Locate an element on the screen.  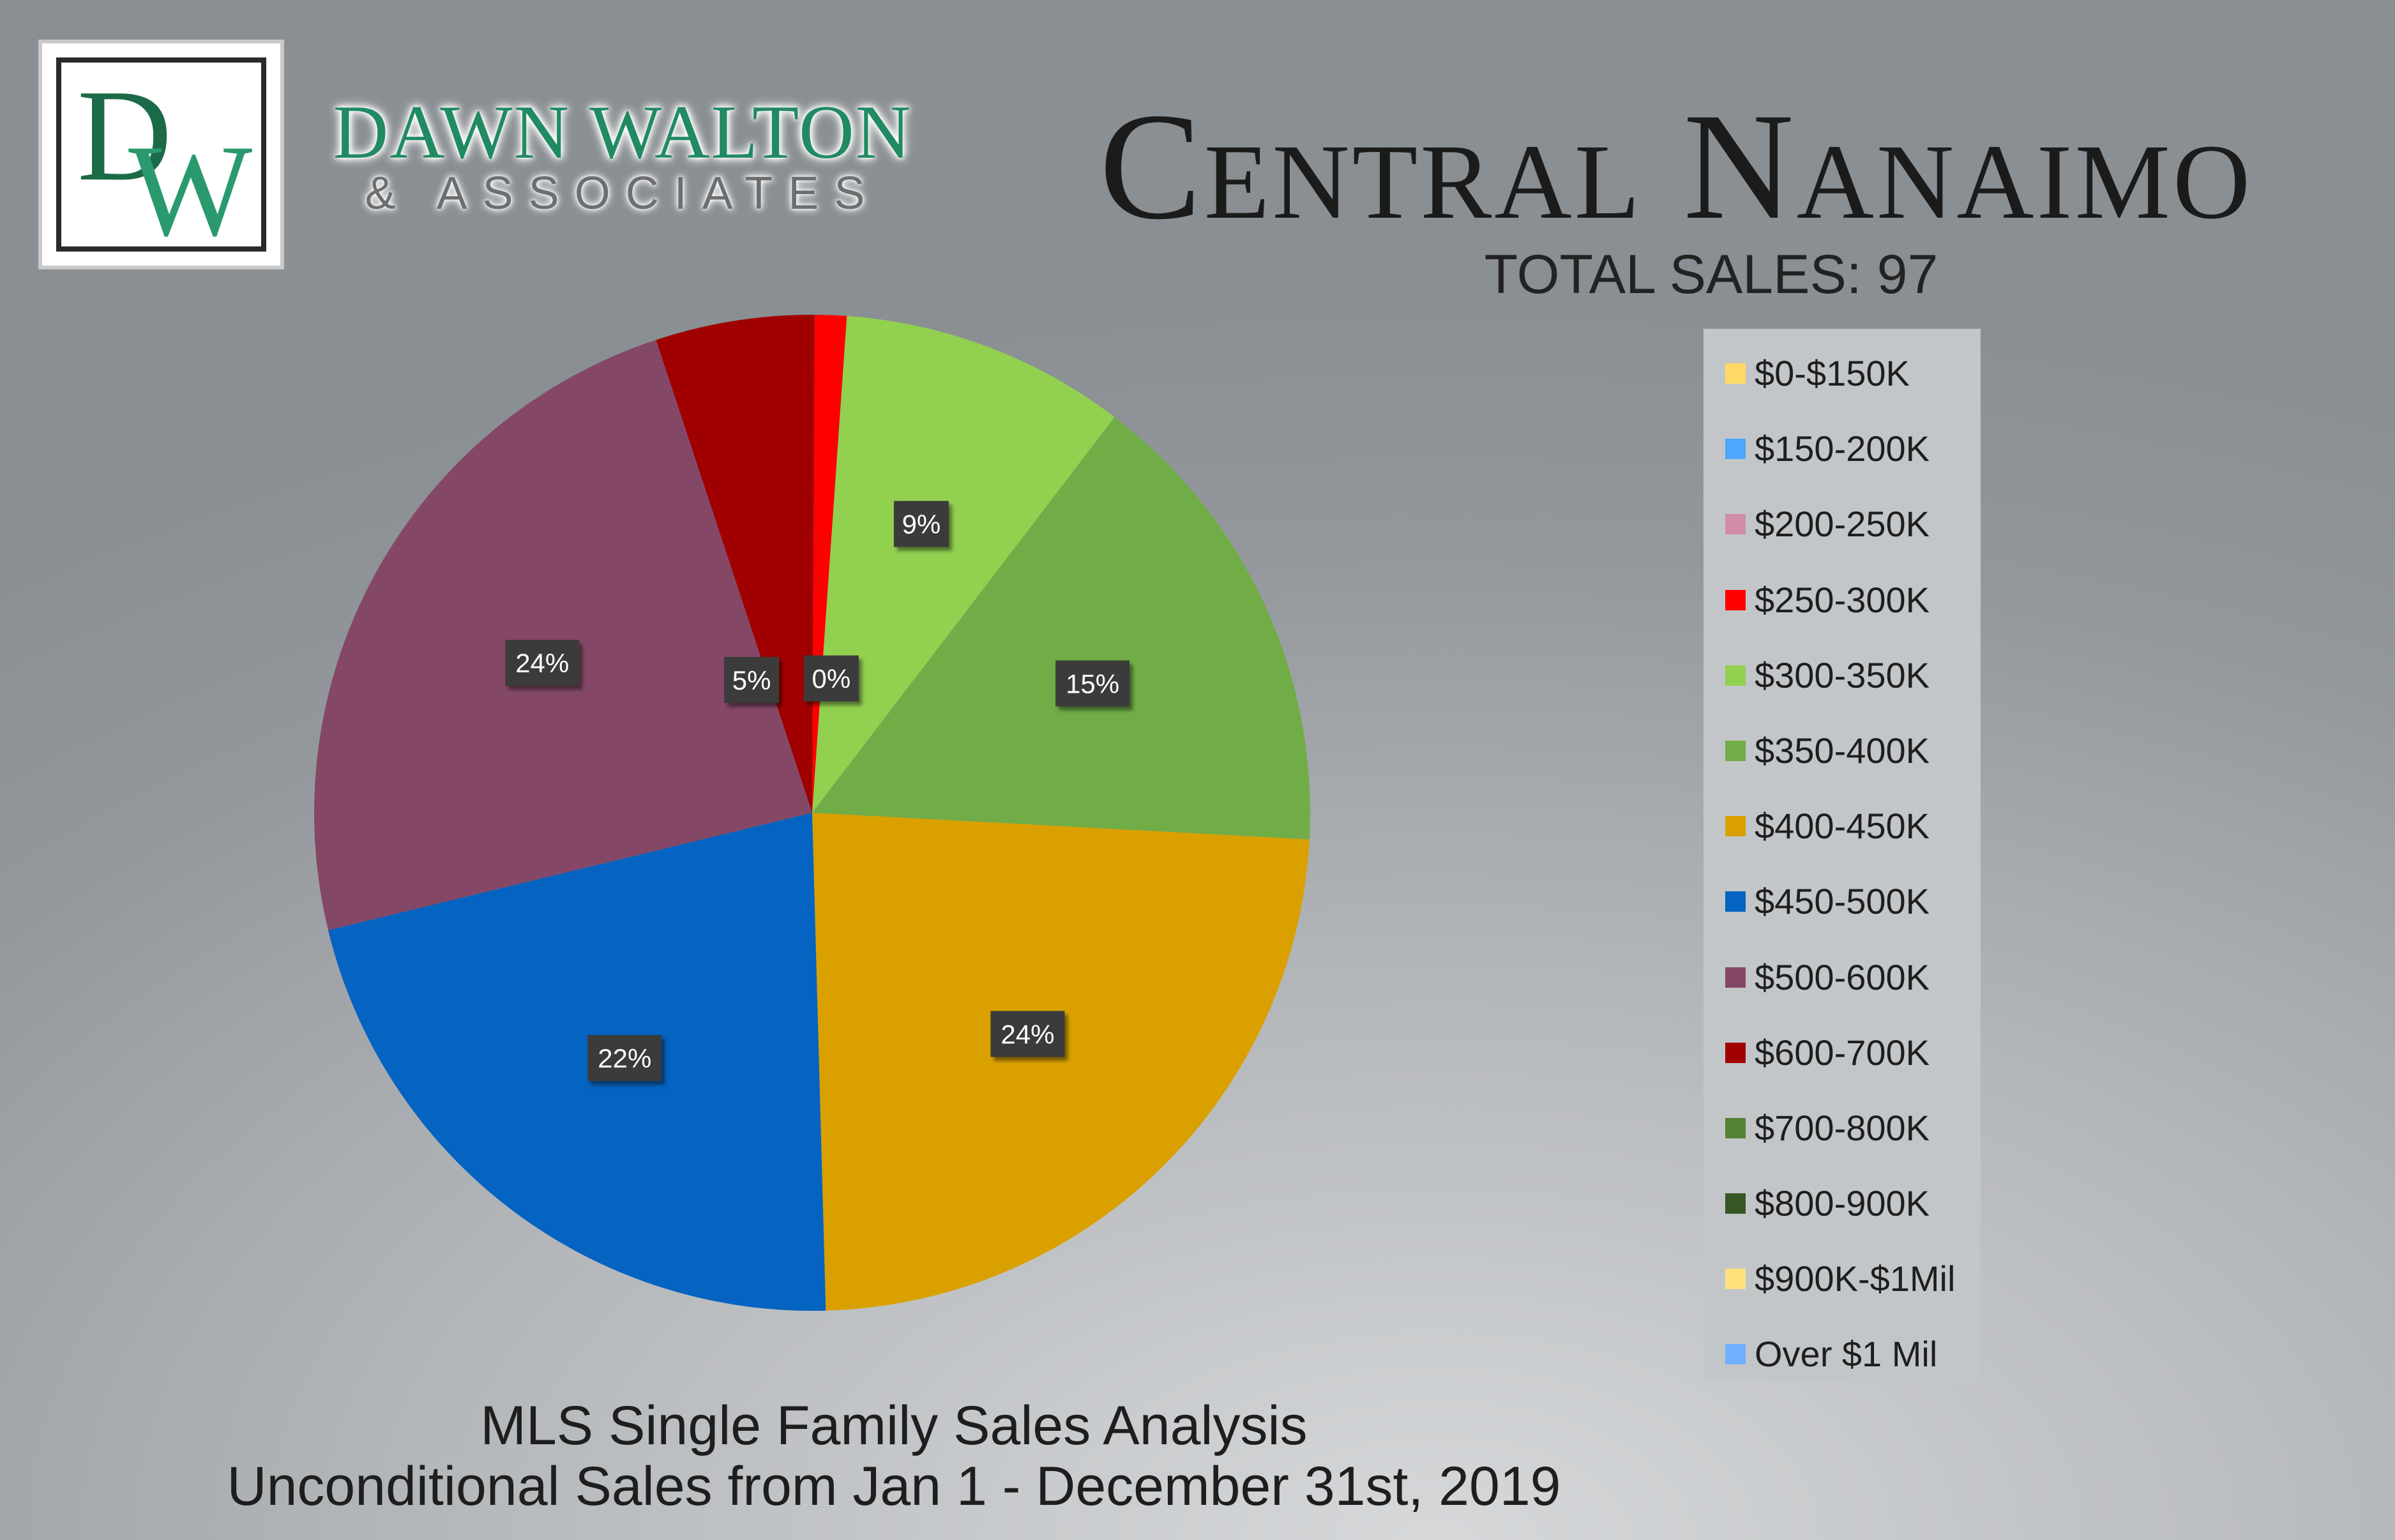
legend-item: $350-400K is located at coordinates (1842, 761).